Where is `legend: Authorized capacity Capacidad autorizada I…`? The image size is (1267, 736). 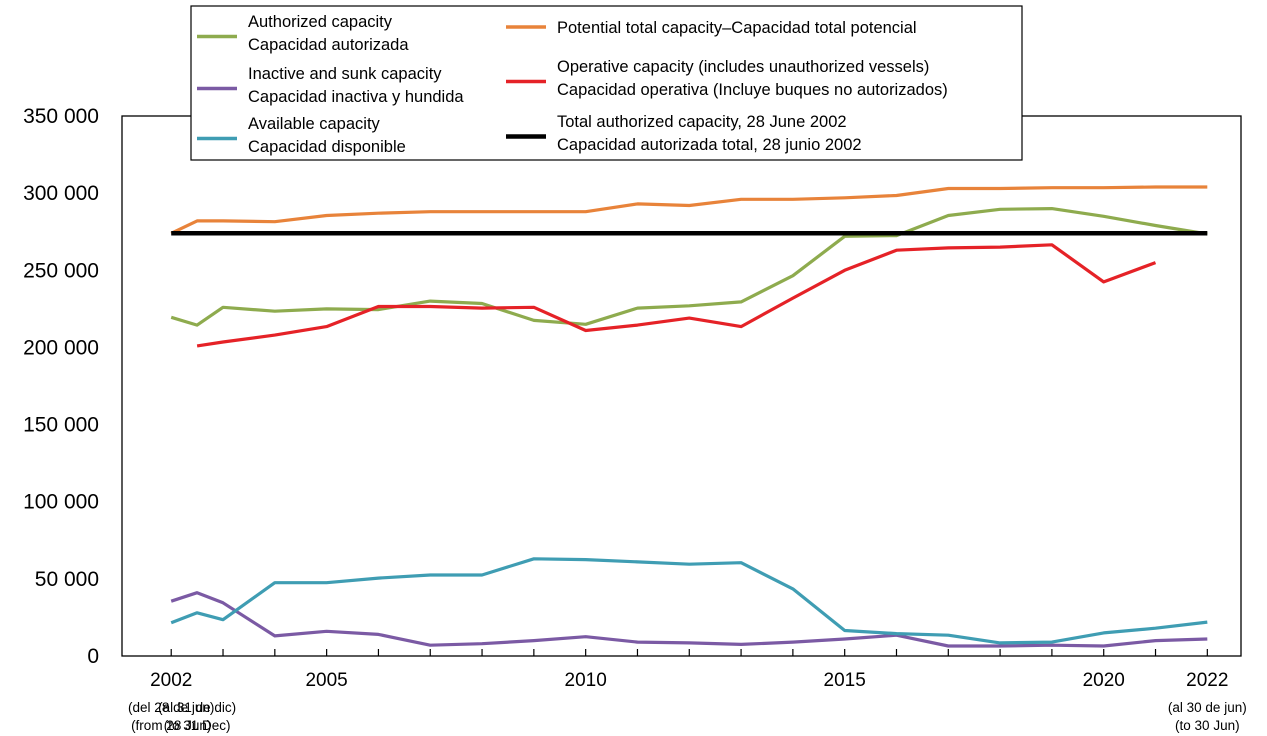
legend: Authorized capacity Capacidad autorizada I… is located at coordinates (606, 83).